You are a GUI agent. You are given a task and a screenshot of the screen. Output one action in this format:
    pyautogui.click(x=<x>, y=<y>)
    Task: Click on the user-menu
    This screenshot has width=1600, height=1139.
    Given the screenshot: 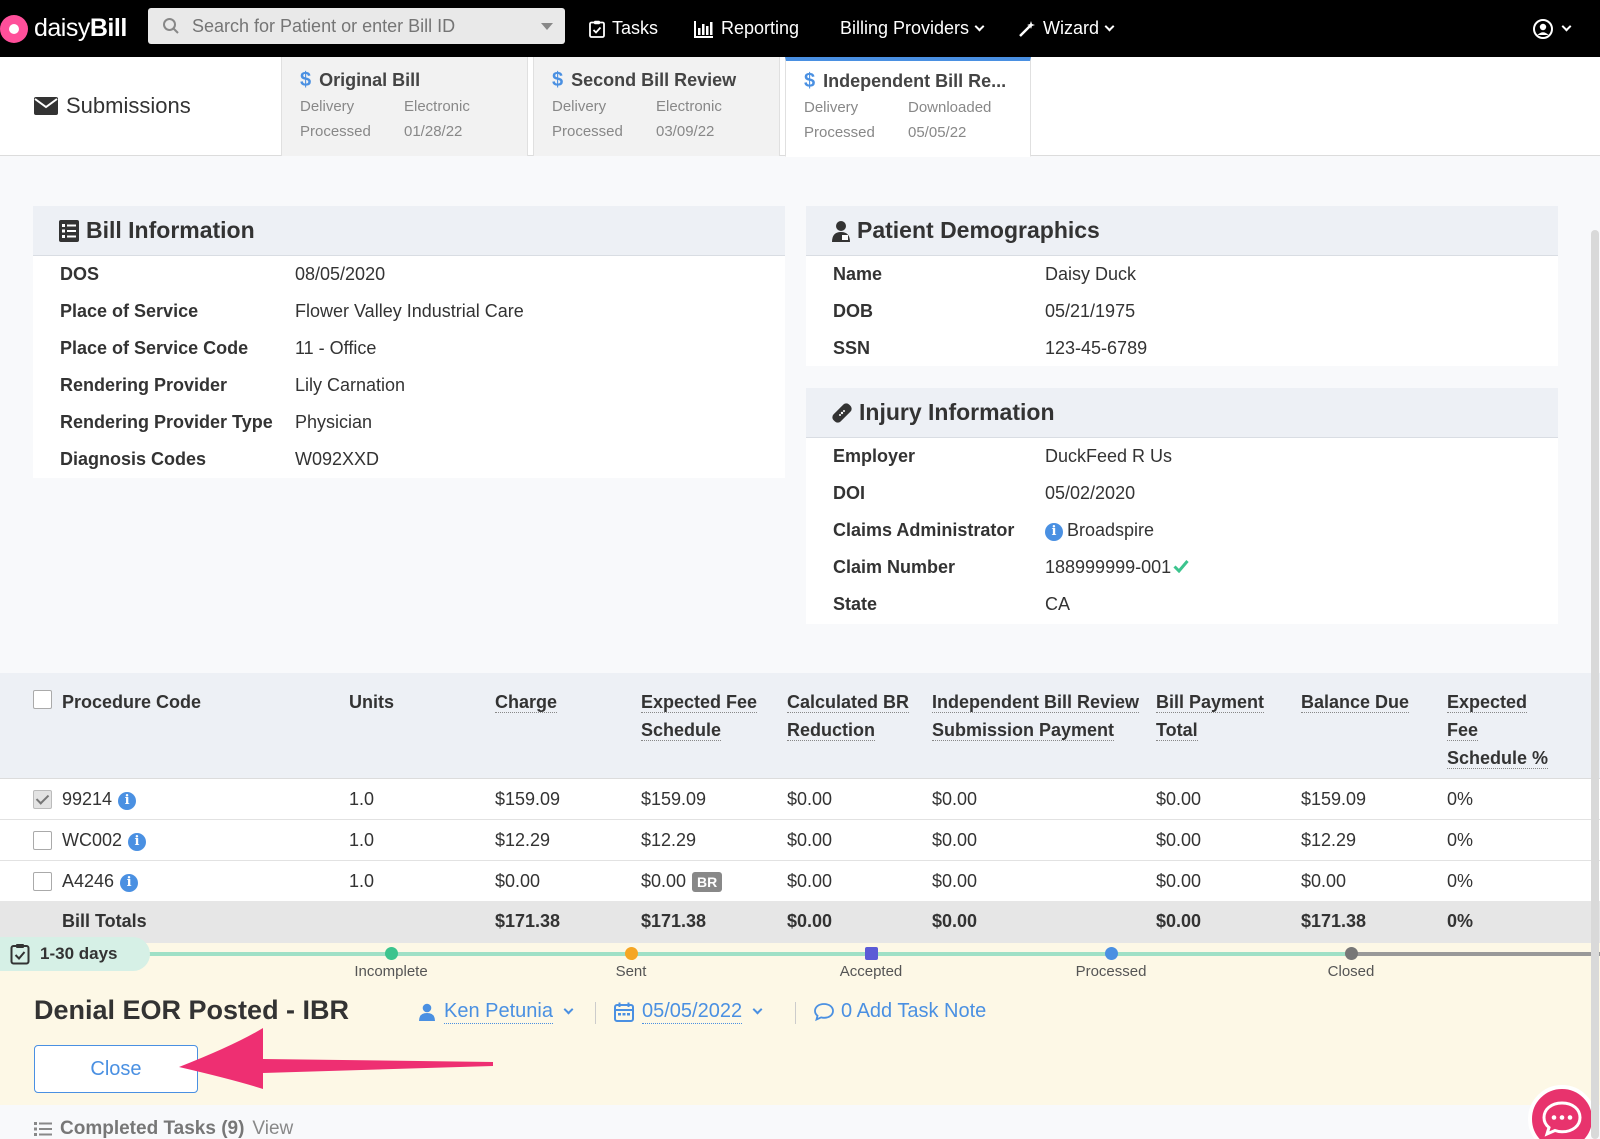 What is the action you would take?
    pyautogui.click(x=1552, y=28)
    